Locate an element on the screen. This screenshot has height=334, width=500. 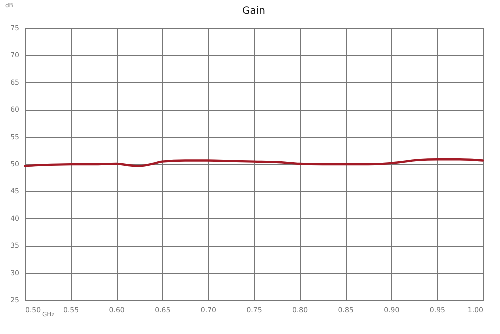
chart-title: Gain is located at coordinates (254, 11).